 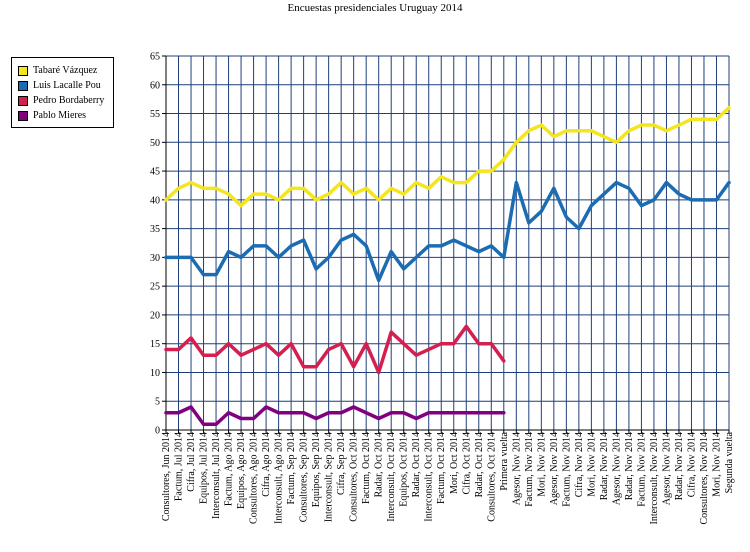 What do you see at coordinates (375, 8) in the screenshot?
I see `chart-title: Encuestas presidenciales Uruguay 2014` at bounding box center [375, 8].